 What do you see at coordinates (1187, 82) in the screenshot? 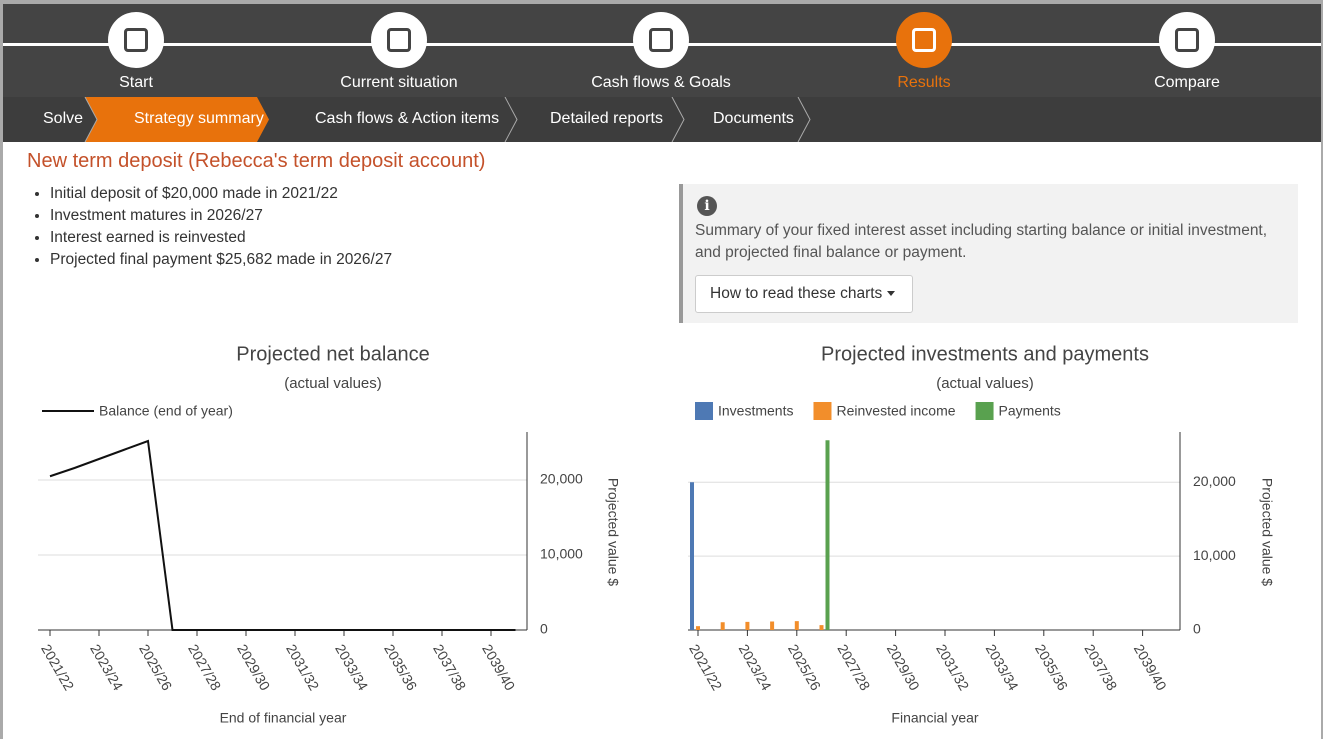
I see `step-label: Compare` at bounding box center [1187, 82].